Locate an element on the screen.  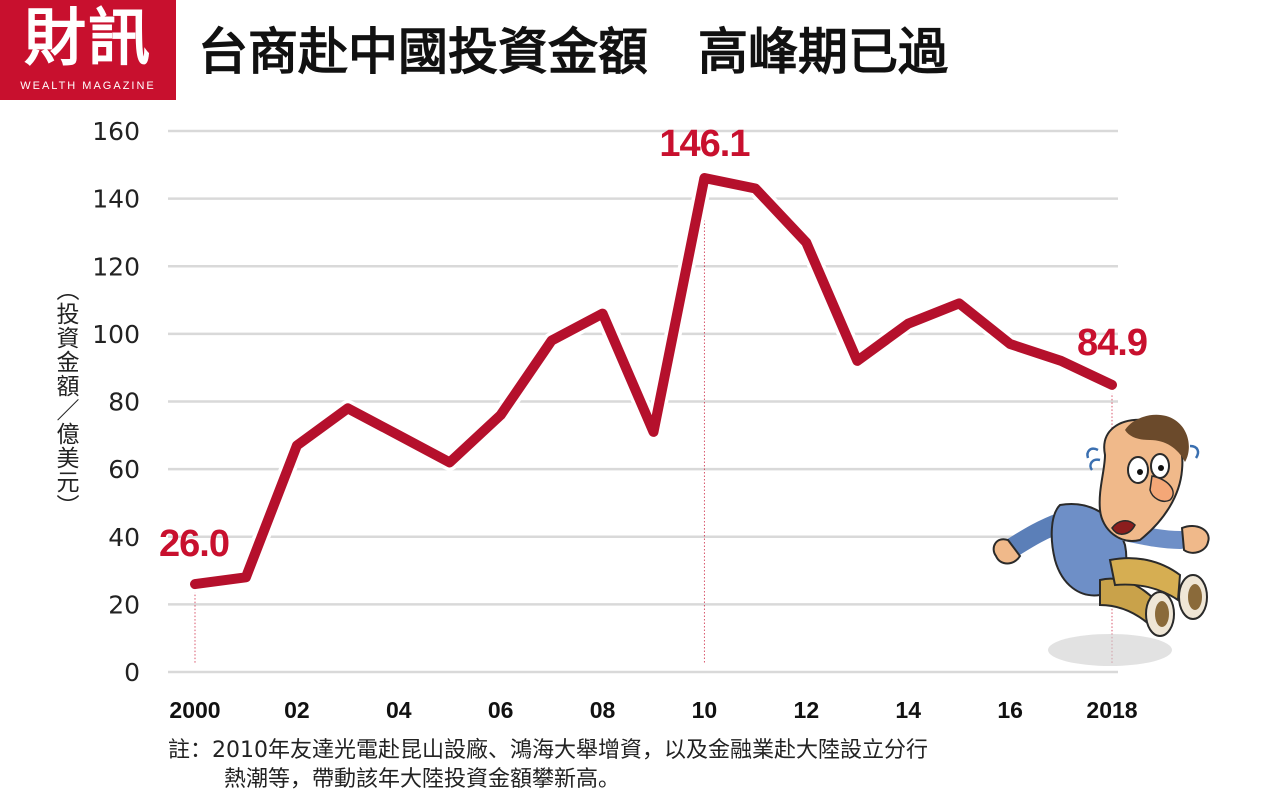
y-axis-label: （投資金額／億美元） is located at coordinates (65, 398).